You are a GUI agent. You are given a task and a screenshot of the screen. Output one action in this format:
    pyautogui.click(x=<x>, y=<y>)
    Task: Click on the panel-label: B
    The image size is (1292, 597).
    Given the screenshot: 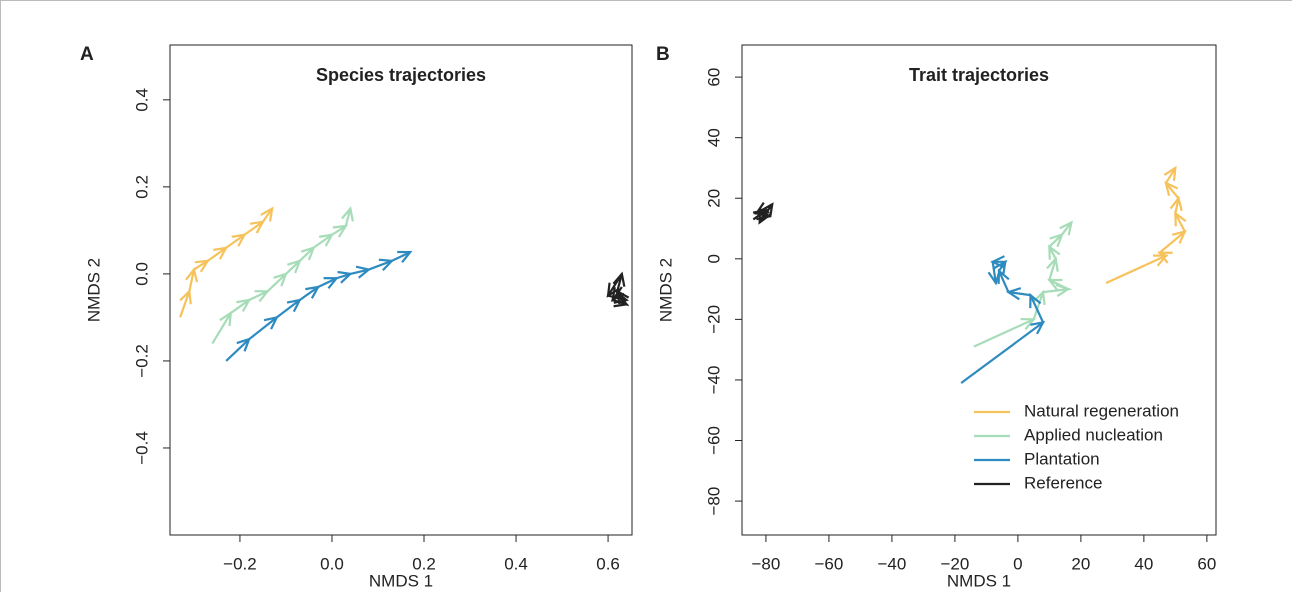 What is the action you would take?
    pyautogui.click(x=663, y=54)
    